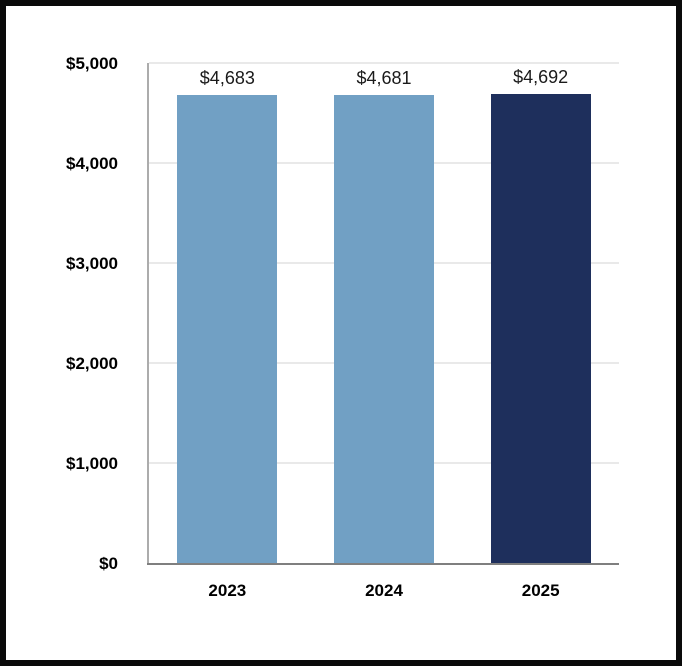 Image resolution: width=682 pixels, height=666 pixels. Describe the element at coordinates (92, 463) in the screenshot. I see `y-tick-label-1000: $1,000` at that location.